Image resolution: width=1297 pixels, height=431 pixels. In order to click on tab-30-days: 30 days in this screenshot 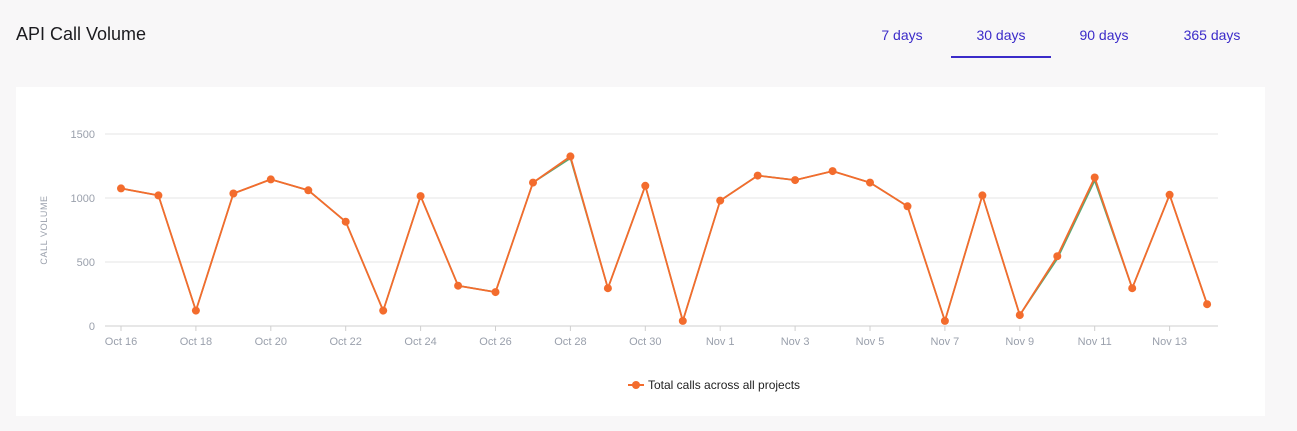, I will do `click(1001, 39)`.